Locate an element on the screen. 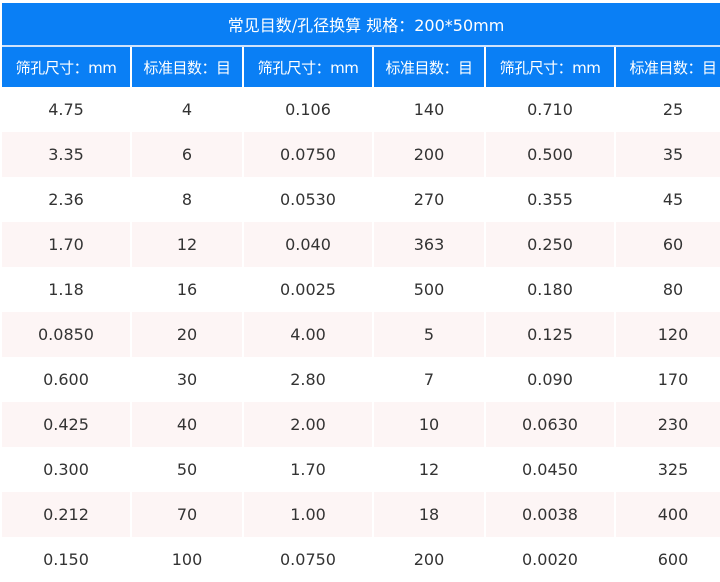  mesh-count-cell: 50 is located at coordinates (187, 469).